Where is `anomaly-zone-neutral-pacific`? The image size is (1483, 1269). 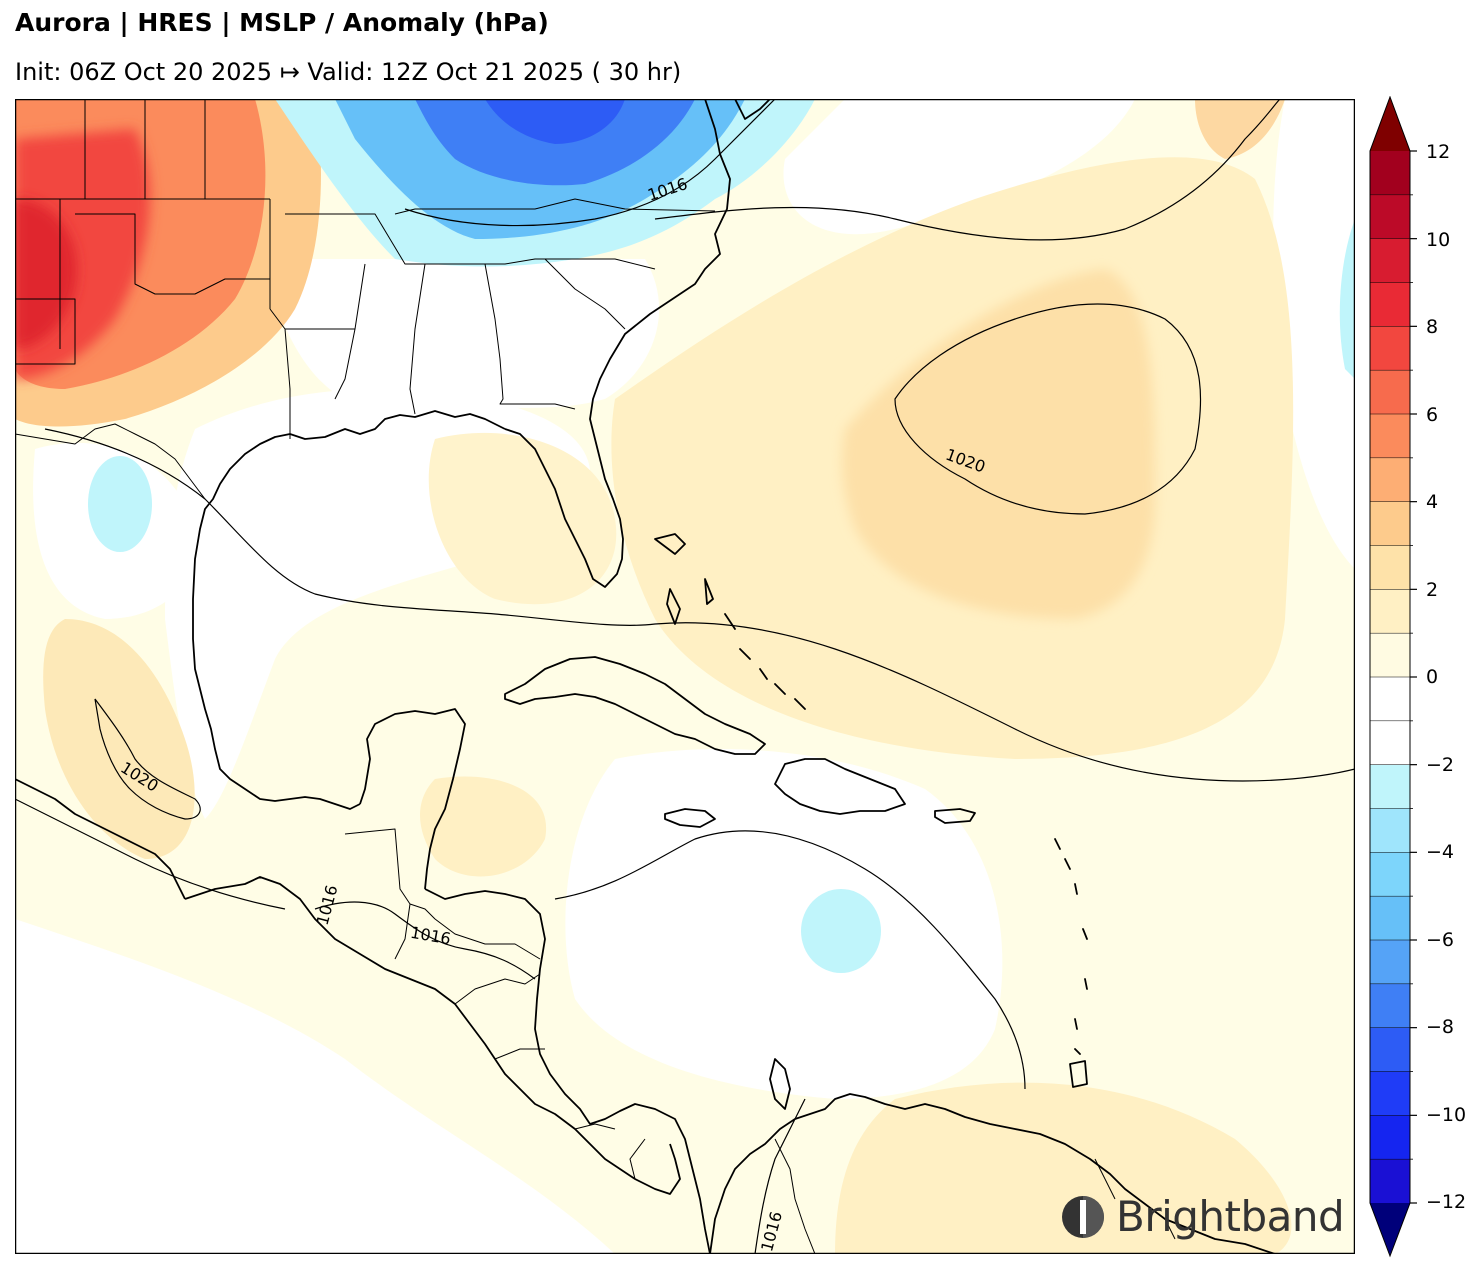
anomaly-zone-neutral-pacific is located at coordinates (315, 1086).